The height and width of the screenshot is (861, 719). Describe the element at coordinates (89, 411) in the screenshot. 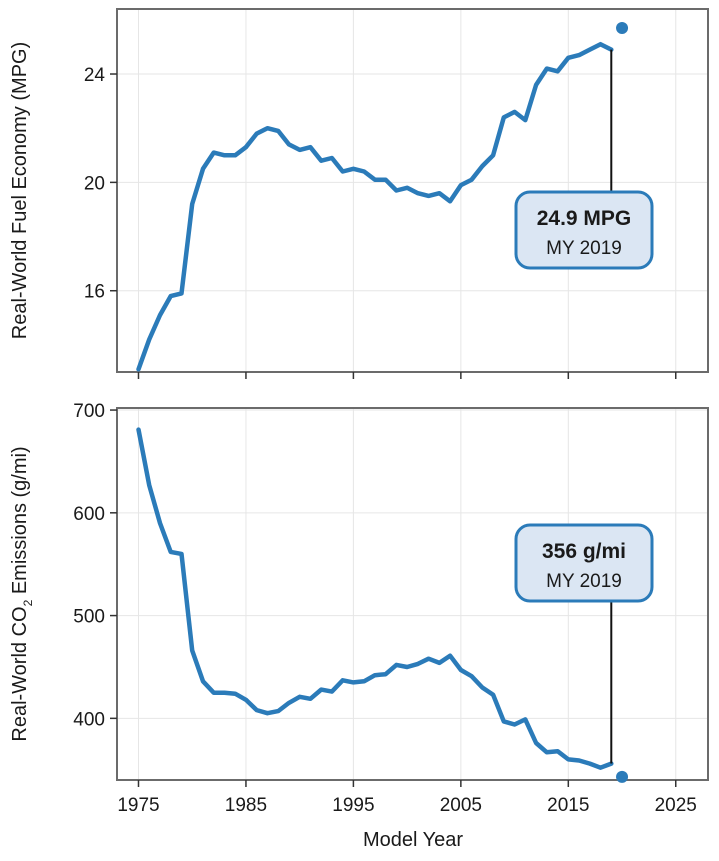

I see `y-tick-label: 700` at that location.